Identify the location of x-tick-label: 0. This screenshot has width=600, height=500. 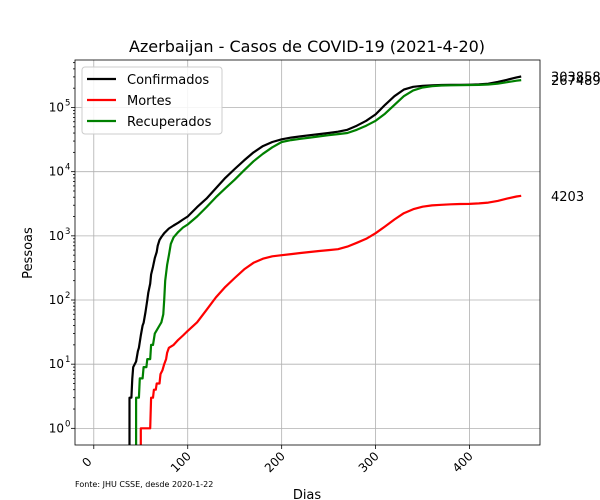
(86, 462).